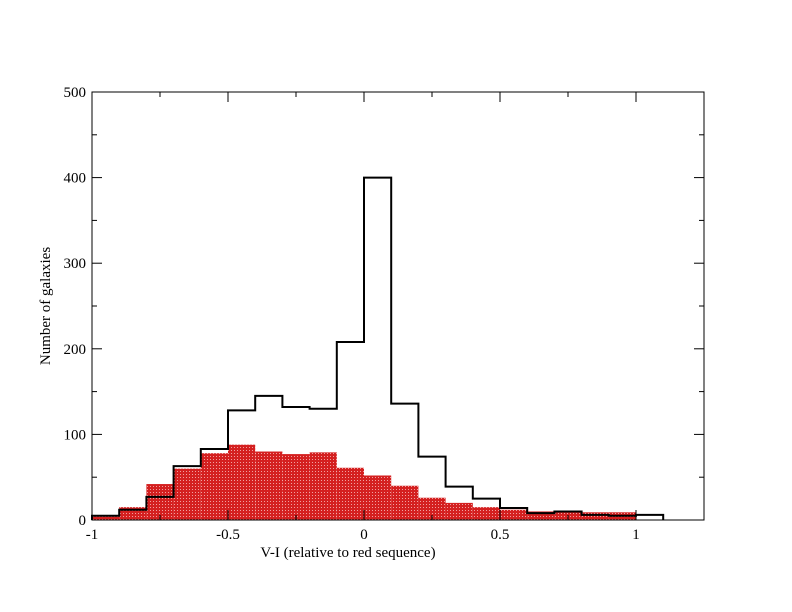  I want to click on y-tick-label: 400, so click(75, 179).